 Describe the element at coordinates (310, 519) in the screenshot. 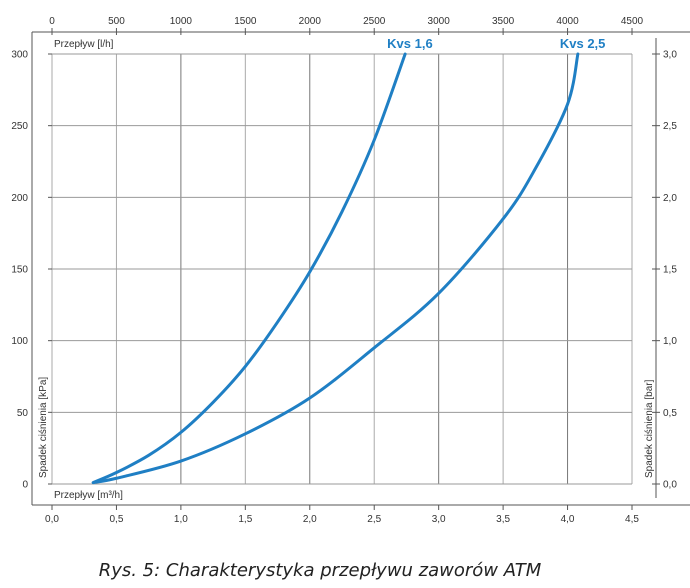

I see `x-bottom-tick-label: 2,0` at that location.